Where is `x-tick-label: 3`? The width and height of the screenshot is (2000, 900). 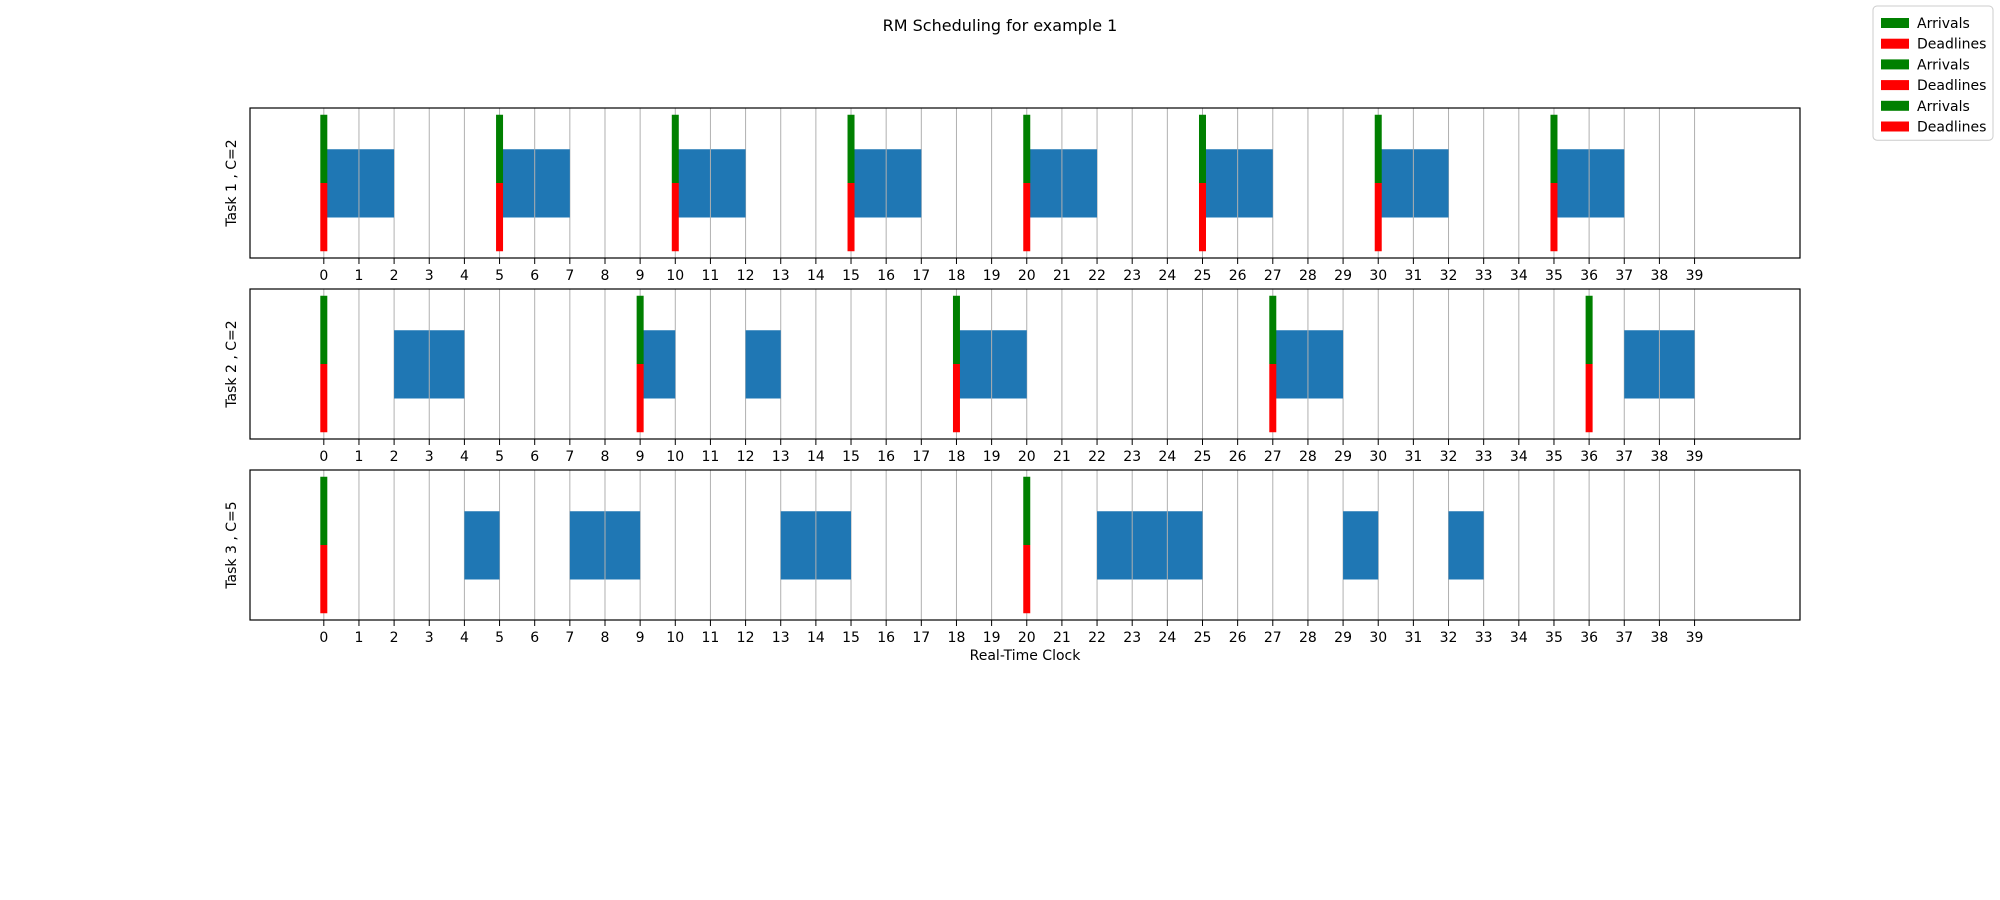
x-tick-label: 3 is located at coordinates (429, 276).